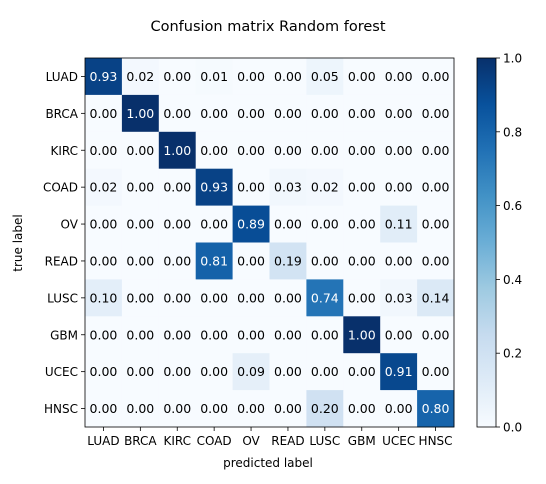 This screenshot has height=484, width=546. Describe the element at coordinates (486, 242) in the screenshot. I see `colorbar` at that location.